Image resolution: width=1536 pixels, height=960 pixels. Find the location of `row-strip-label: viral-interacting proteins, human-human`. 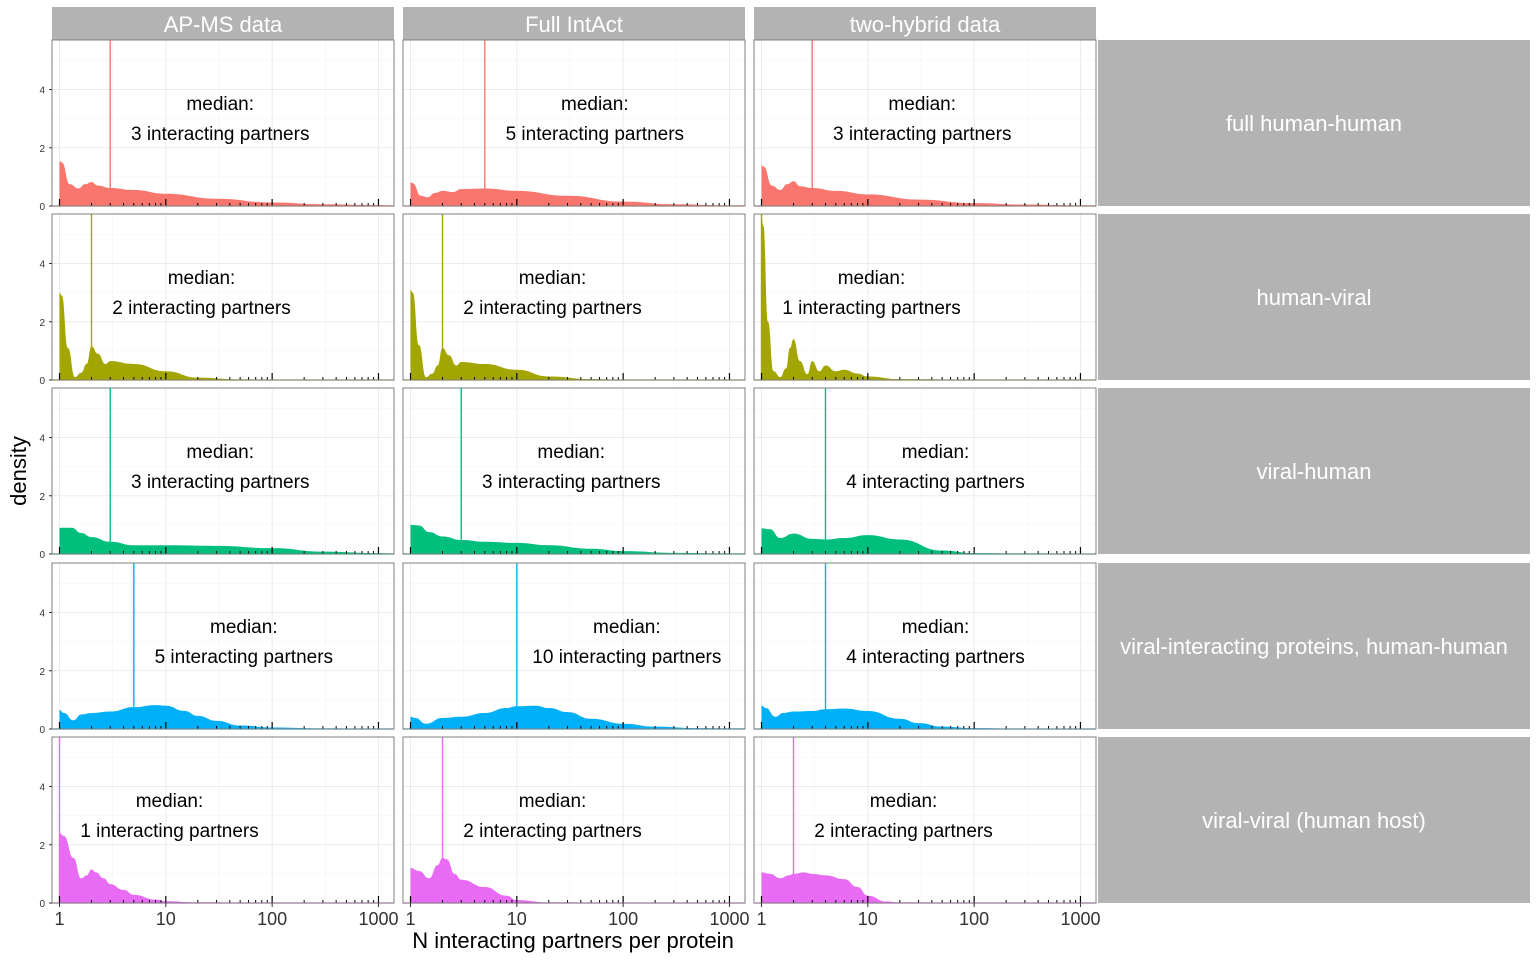

row-strip-label: viral-interacting proteins, human-human is located at coordinates (1314, 646).